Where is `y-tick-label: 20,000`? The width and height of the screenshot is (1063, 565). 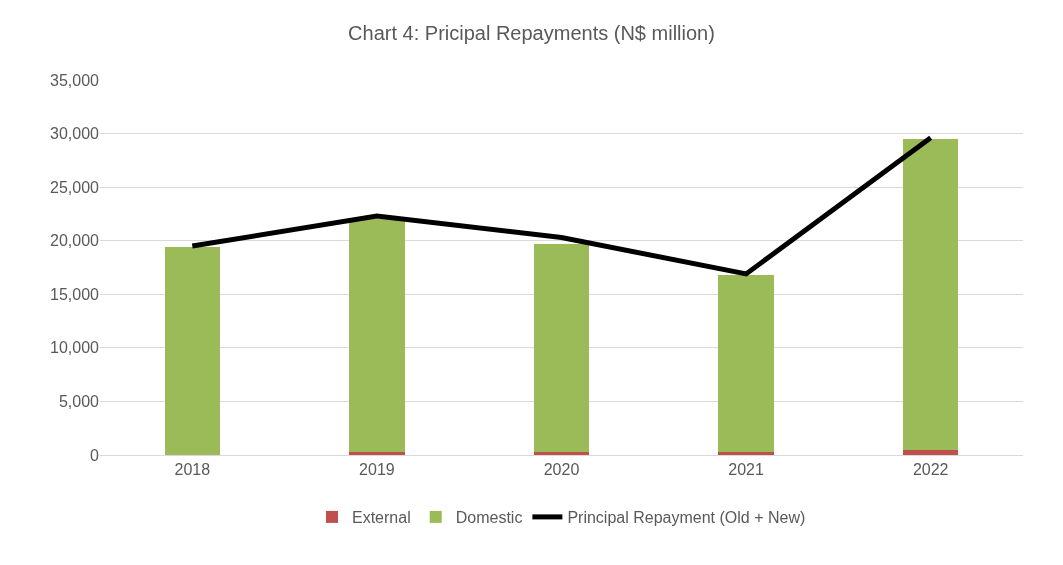 y-tick-label: 20,000 is located at coordinates (75, 241).